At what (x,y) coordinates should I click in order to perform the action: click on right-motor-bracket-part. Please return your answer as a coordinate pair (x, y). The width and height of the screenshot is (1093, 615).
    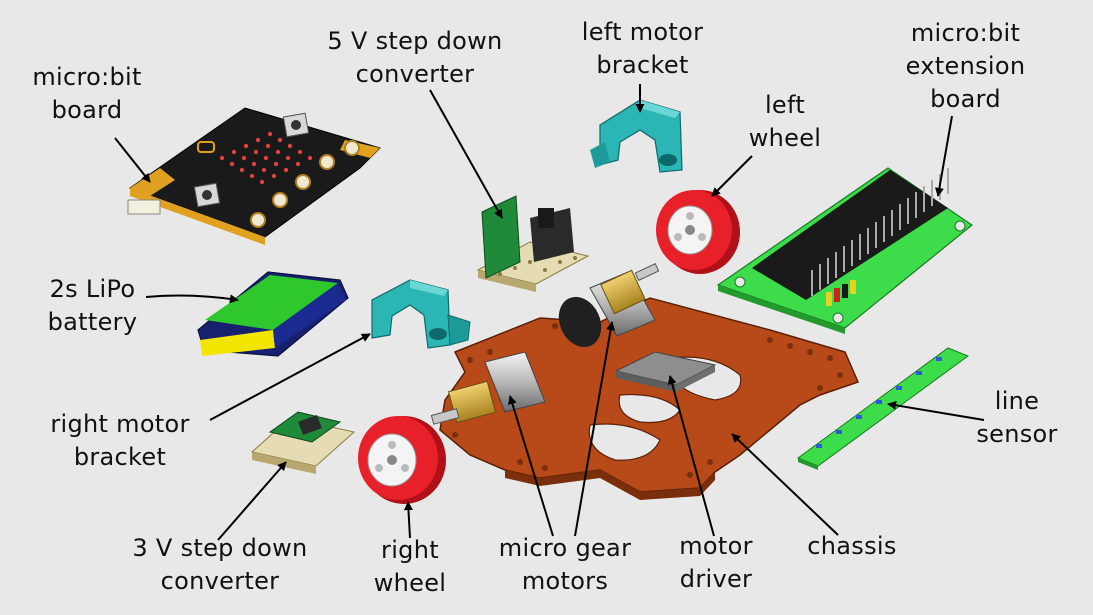
    Looking at the image, I should click on (421, 314).